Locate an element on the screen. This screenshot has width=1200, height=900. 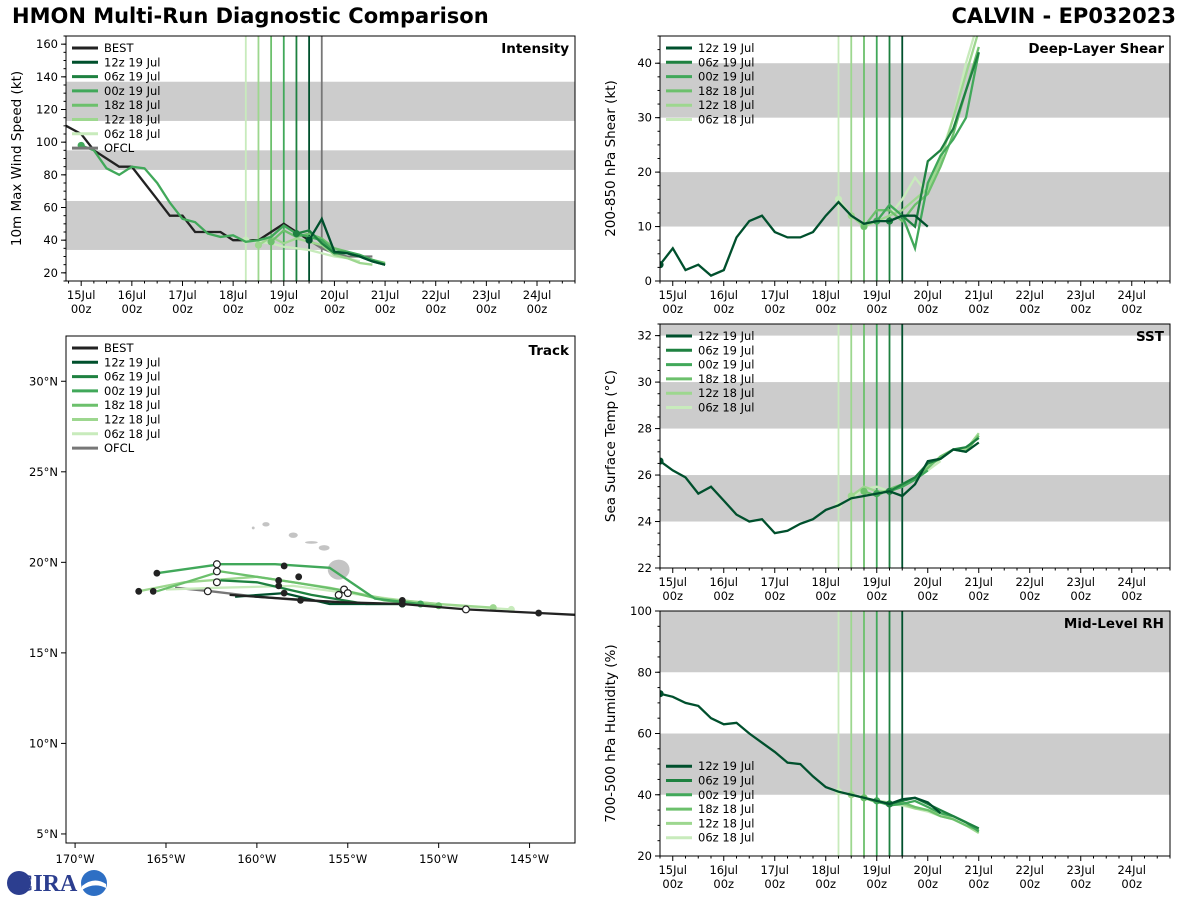
shear-xtick-day: 15Jul is located at coordinates (672, 295).